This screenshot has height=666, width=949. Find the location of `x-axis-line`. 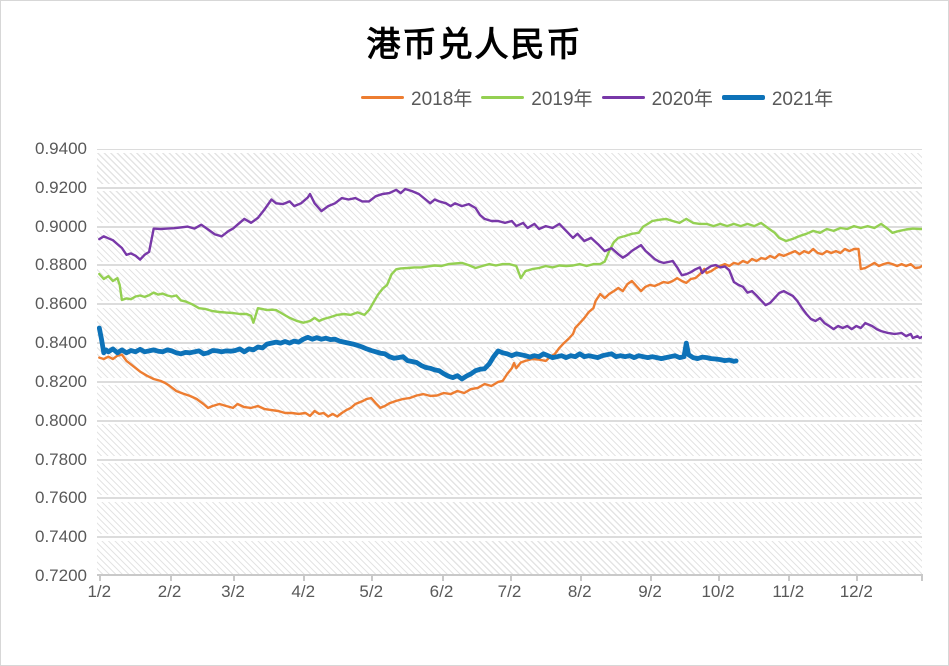

x-axis-line is located at coordinates (510, 575).